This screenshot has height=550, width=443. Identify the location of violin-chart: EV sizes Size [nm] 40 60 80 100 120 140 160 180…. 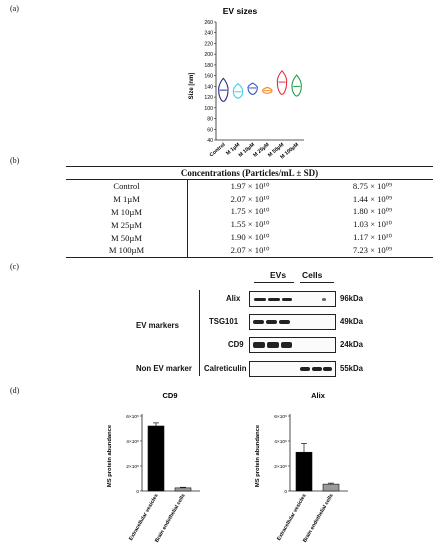
(246, 83).